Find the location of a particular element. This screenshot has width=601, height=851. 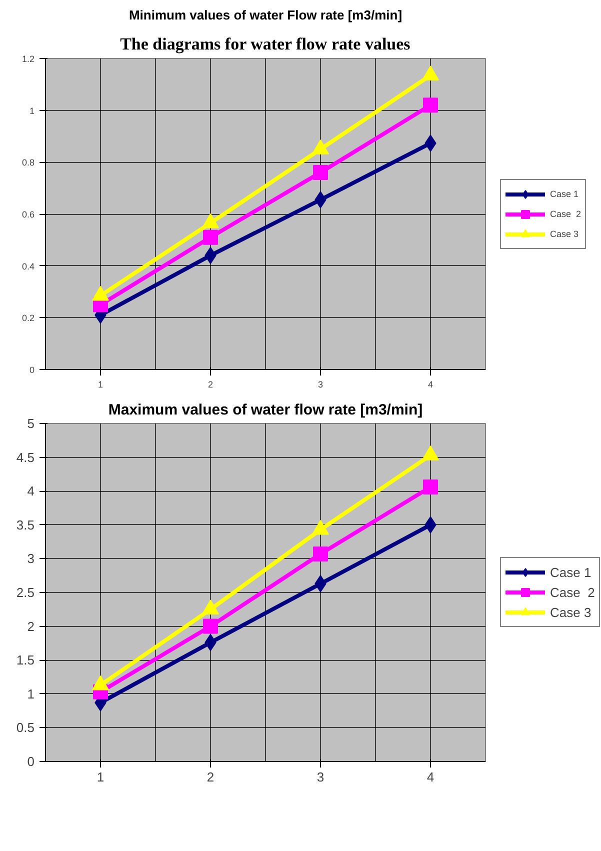

y-tick-label: 0.5 is located at coordinates (25, 728).